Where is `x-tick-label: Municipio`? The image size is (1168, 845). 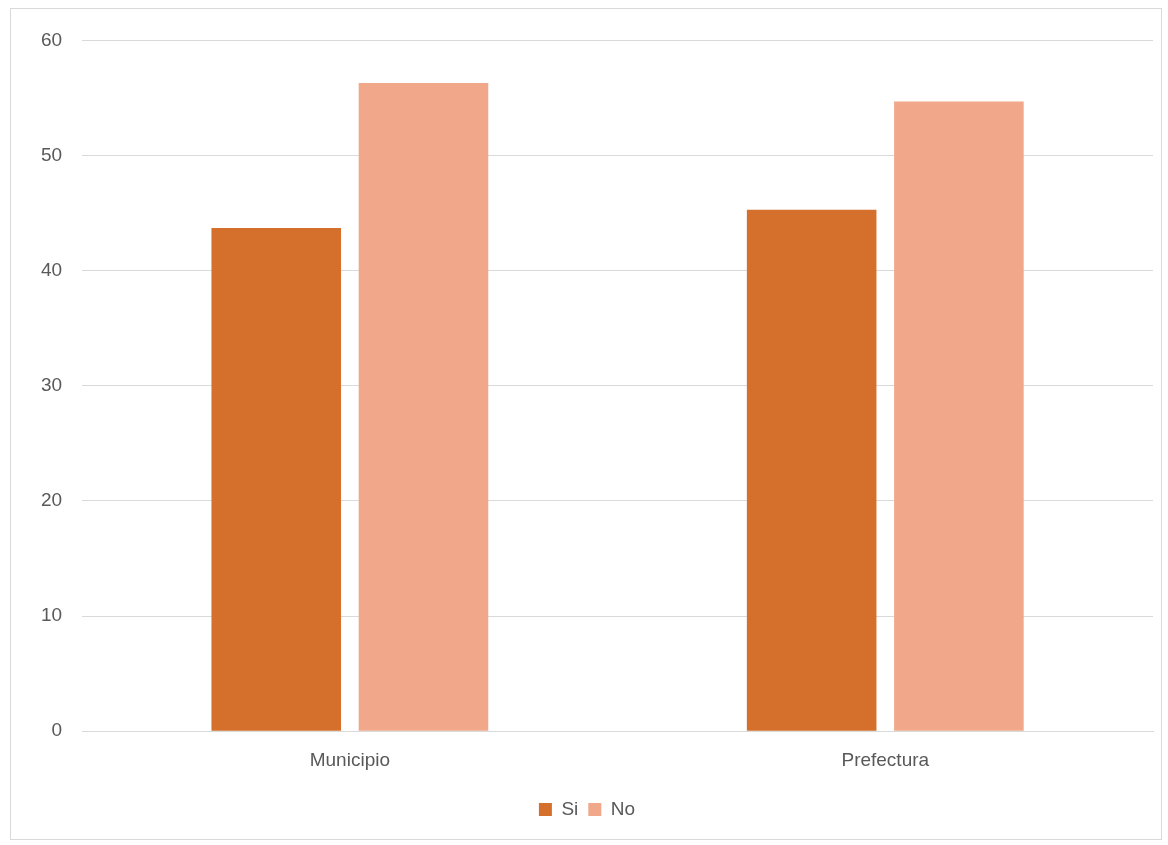
x-tick-label: Municipio is located at coordinates (349, 759).